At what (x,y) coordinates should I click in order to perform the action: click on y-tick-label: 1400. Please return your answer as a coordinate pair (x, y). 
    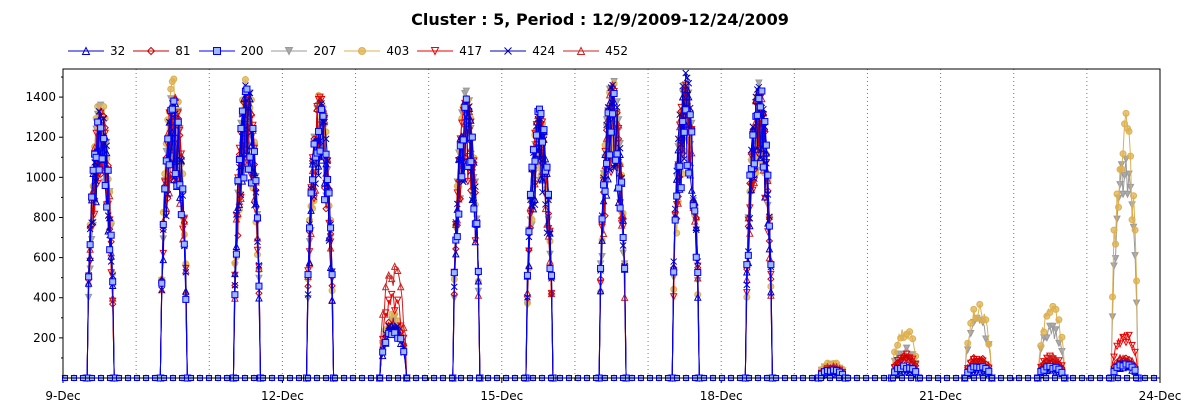
    Looking at the image, I should click on (40, 97).